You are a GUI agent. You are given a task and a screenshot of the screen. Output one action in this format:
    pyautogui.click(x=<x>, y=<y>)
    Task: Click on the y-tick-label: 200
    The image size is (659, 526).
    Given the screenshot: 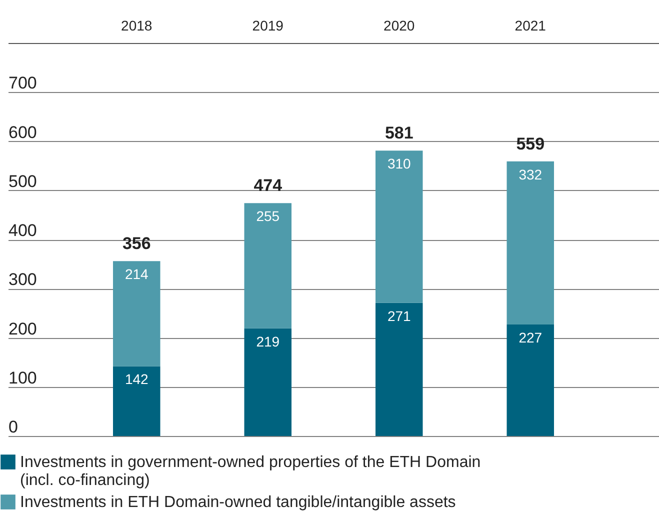 What is the action you would take?
    pyautogui.click(x=22, y=328)
    